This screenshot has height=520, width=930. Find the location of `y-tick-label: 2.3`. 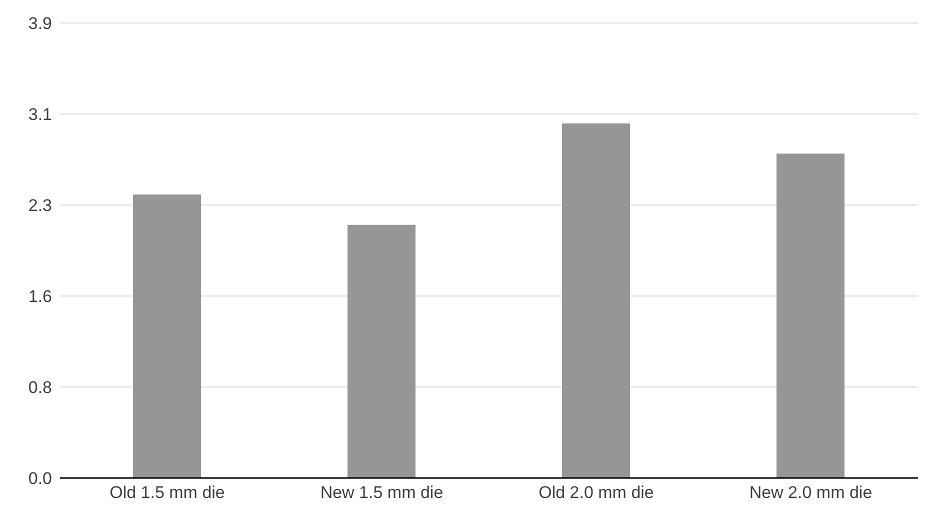

y-tick-label: 2.3 is located at coordinates (40, 206).